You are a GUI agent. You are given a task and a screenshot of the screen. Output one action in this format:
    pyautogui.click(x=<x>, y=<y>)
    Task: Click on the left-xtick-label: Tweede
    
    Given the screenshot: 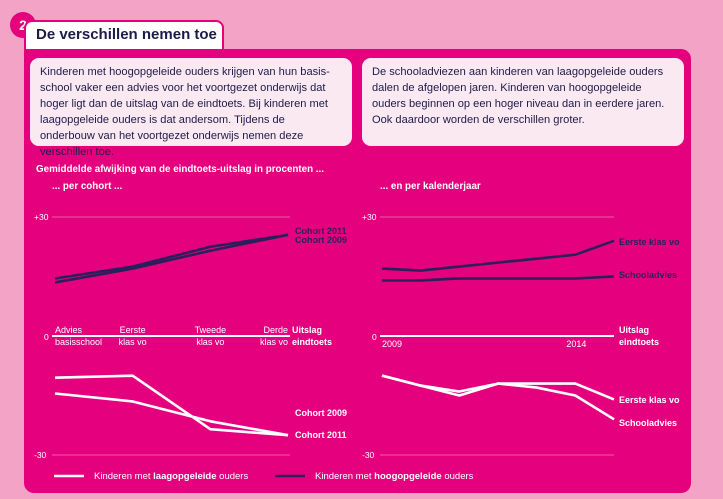 What is the action you would take?
    pyautogui.click(x=211, y=330)
    